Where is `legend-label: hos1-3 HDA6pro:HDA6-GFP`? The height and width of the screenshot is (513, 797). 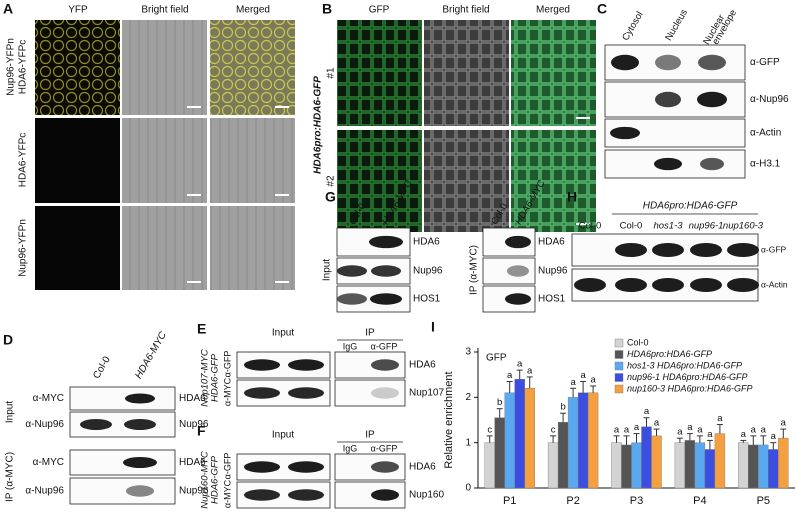 legend-label: hos1-3 HDA6pro:HDA6-GFP is located at coordinates (684, 365).